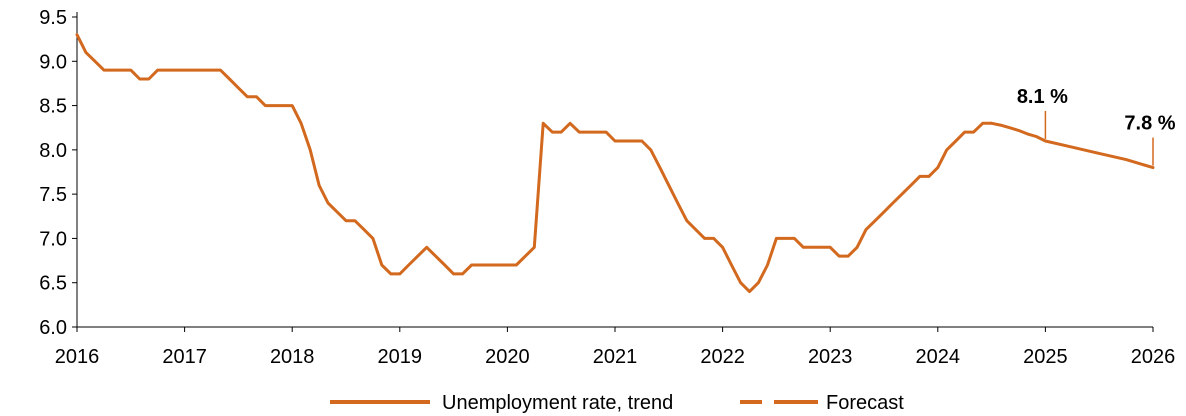 This screenshot has width=1186, height=416. I want to click on y-tick-label: 6.0, so click(53, 328).